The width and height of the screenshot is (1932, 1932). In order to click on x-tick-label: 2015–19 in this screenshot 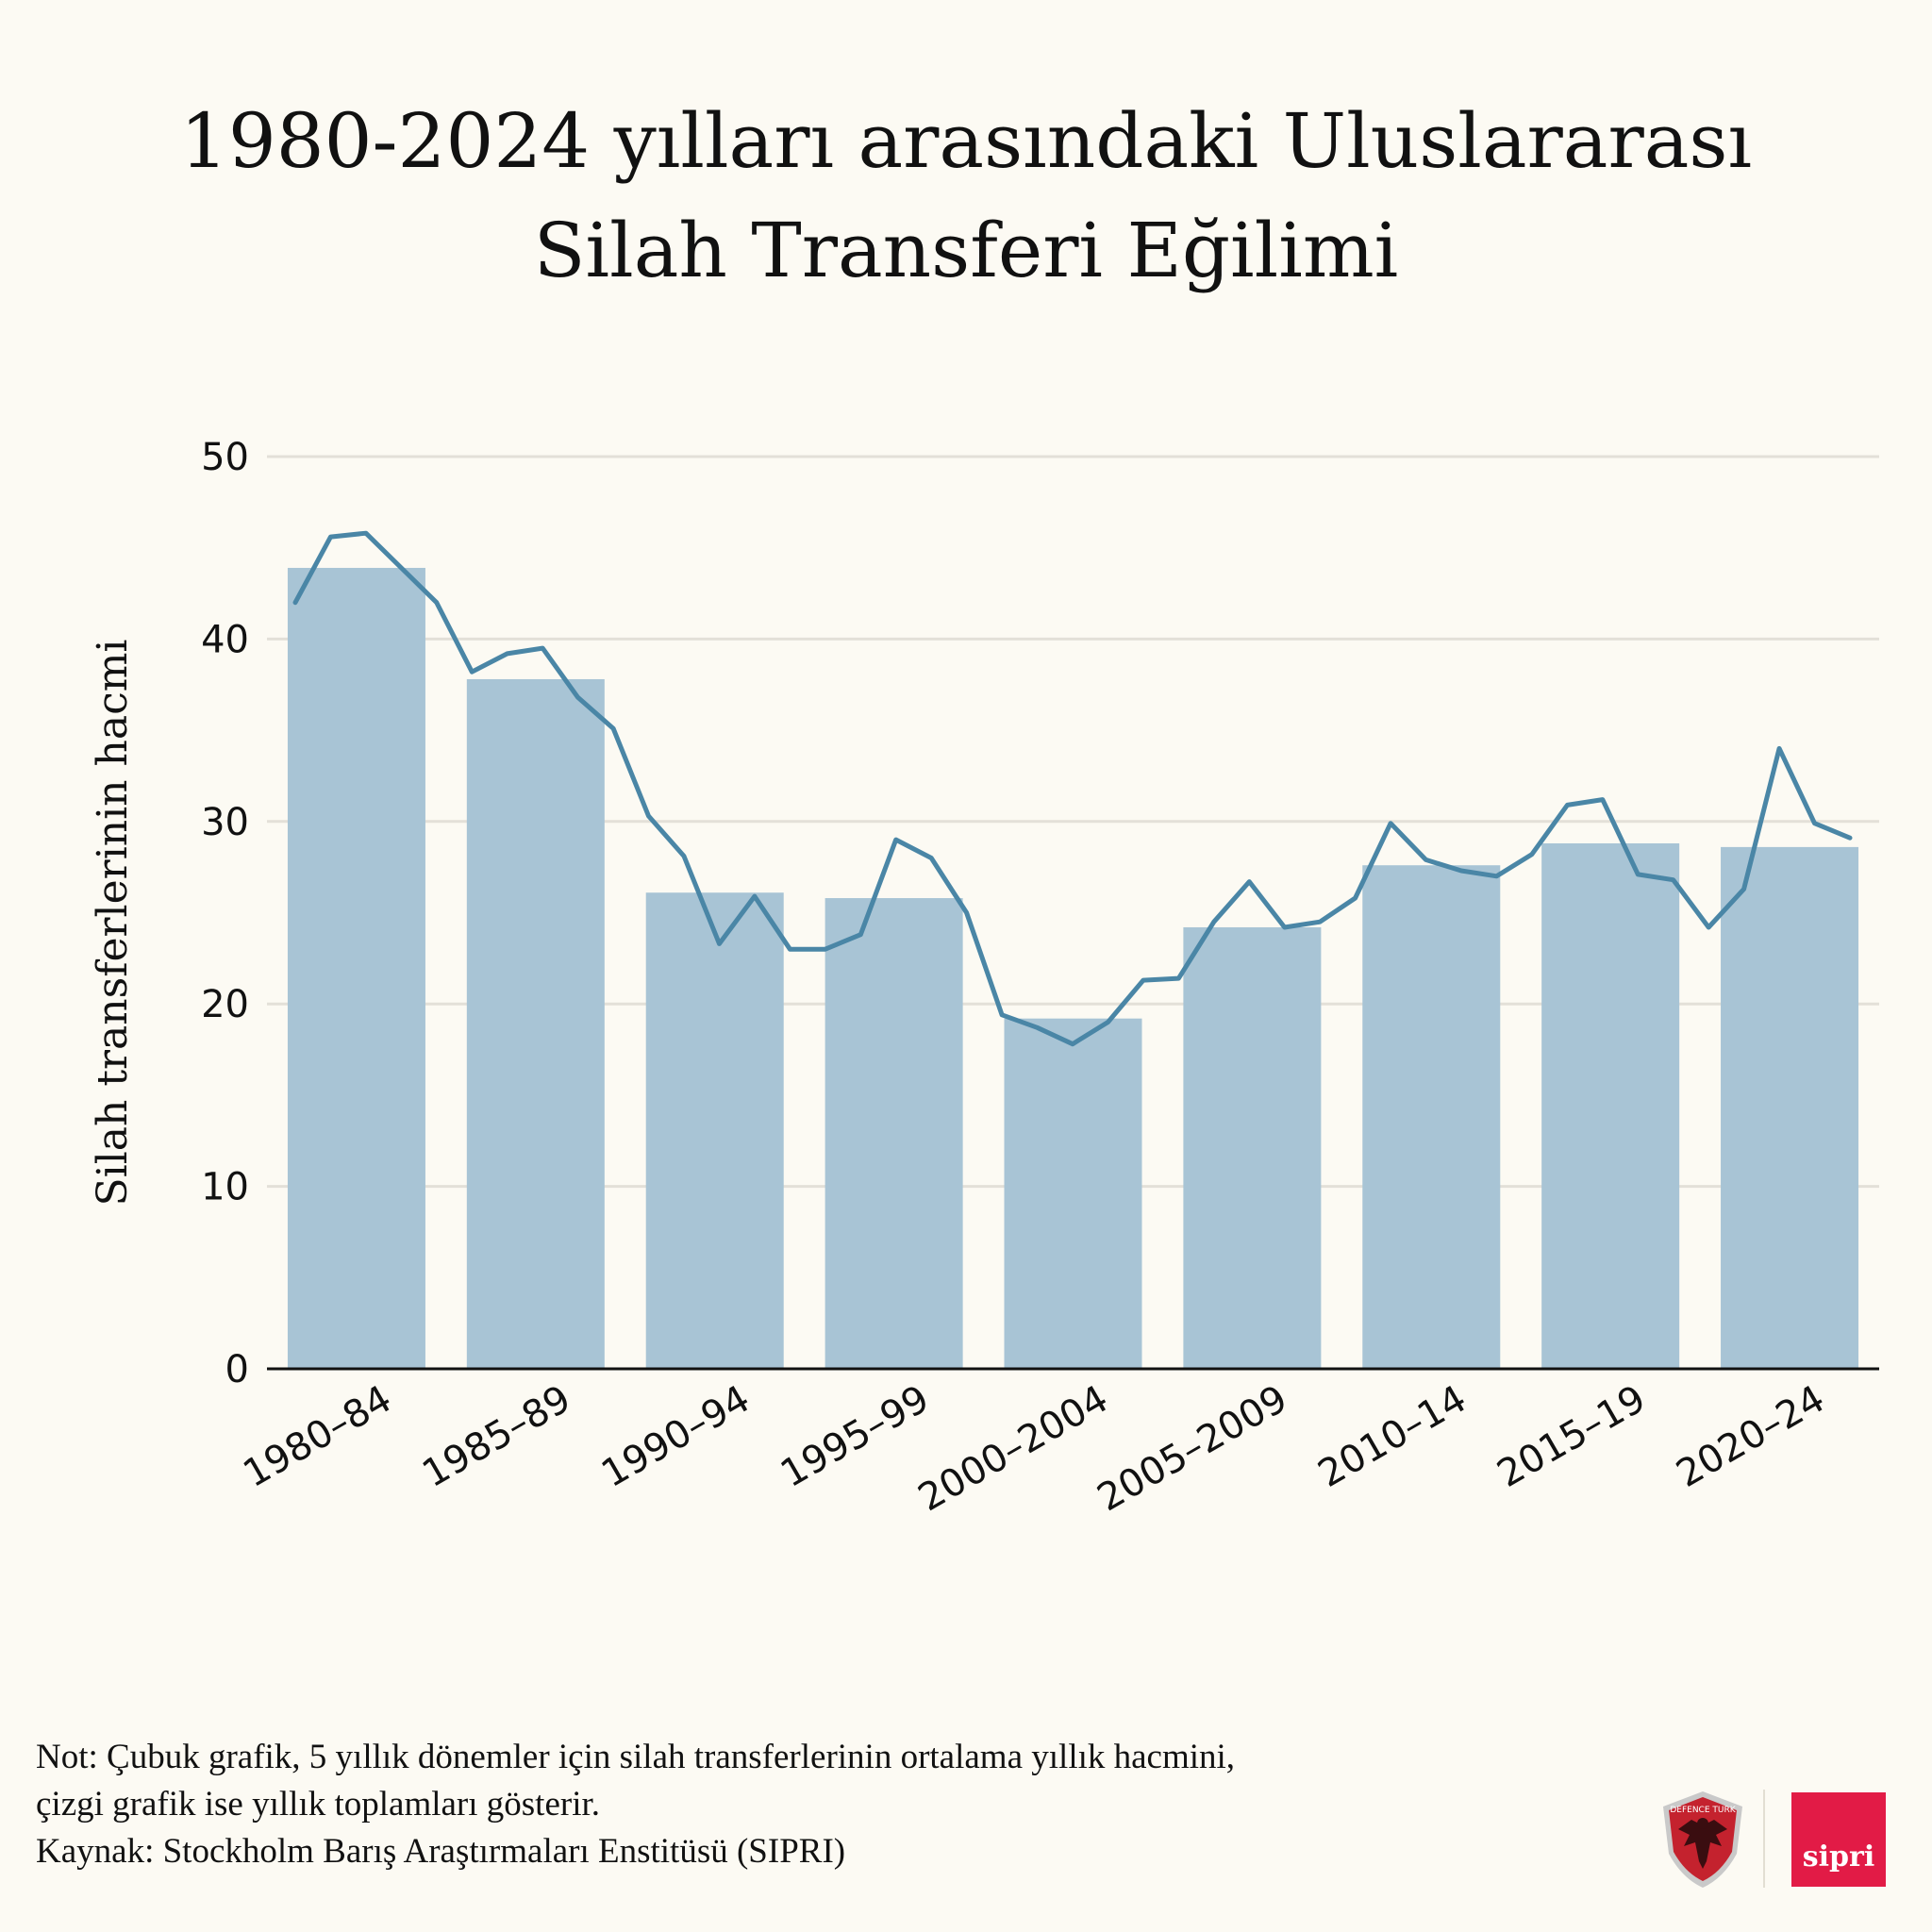, I will do `click(1572, 1437)`.